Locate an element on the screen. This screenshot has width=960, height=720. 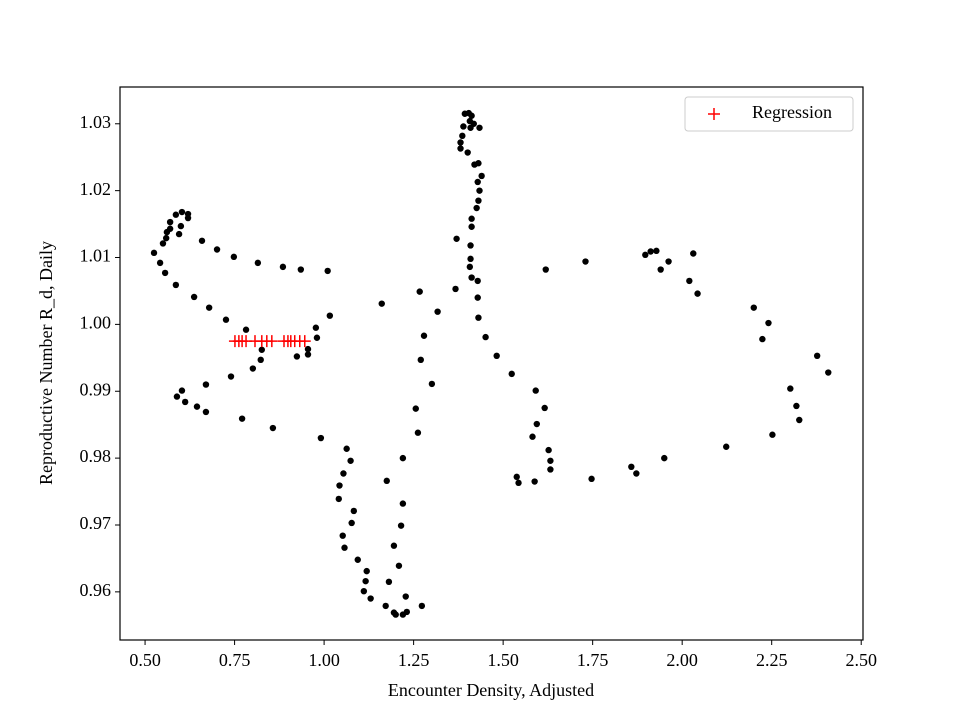
legend-label: Regression is located at coordinates (792, 112).